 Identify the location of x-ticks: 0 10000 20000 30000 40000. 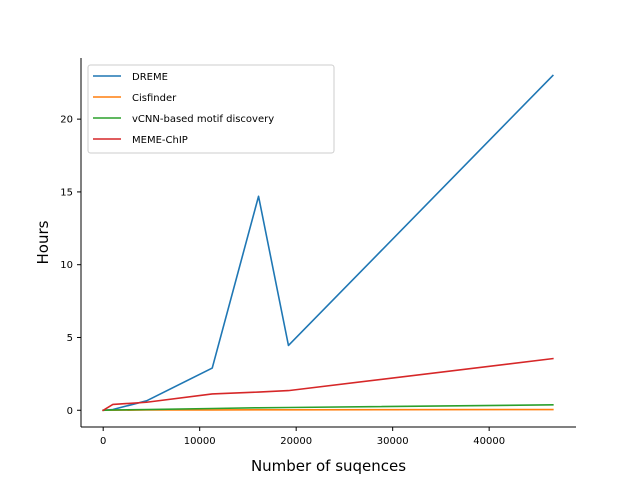
(302, 437).